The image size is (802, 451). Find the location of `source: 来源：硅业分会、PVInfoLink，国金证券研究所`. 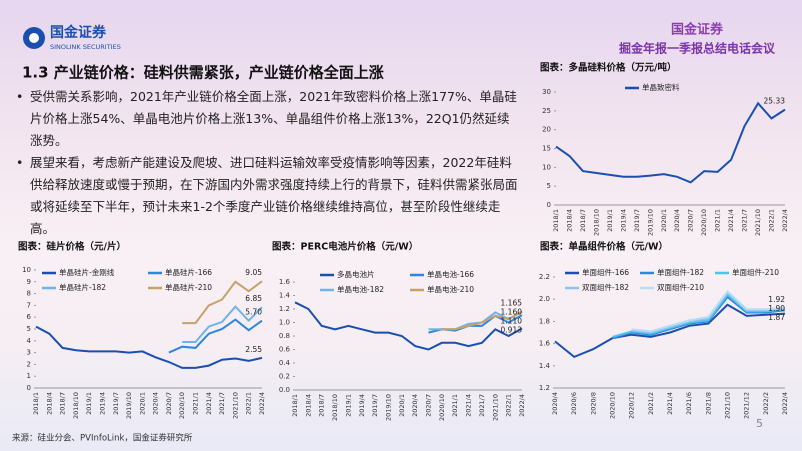

source: 来源：硅业分会、PVInfoLink，国金证券研究所 is located at coordinates (102, 438).